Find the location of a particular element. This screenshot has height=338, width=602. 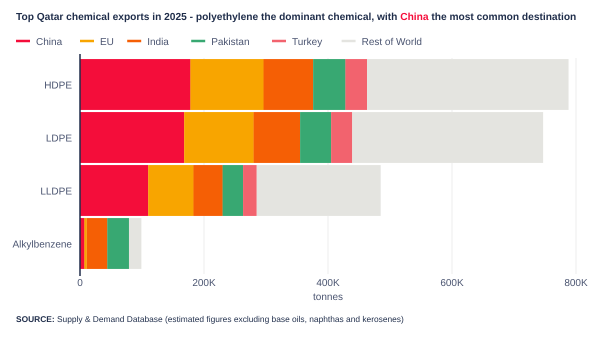

y-tick-label: Alkylbenzene is located at coordinates (42, 245).